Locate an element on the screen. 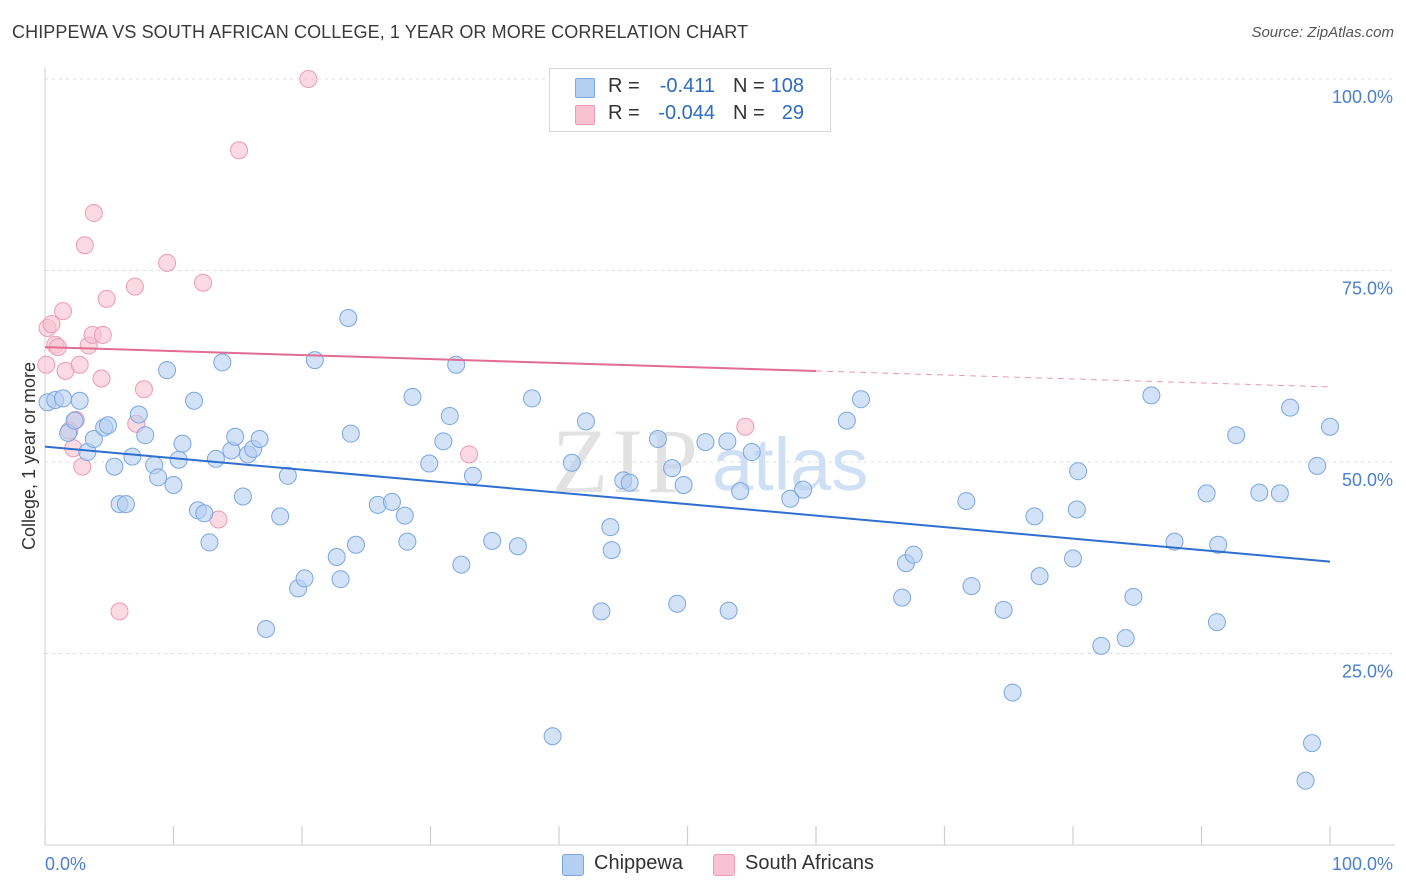 Image resolution: width=1406 pixels, height=892 pixels. y-tick-label: 100.0% is located at coordinates (1362, 97).